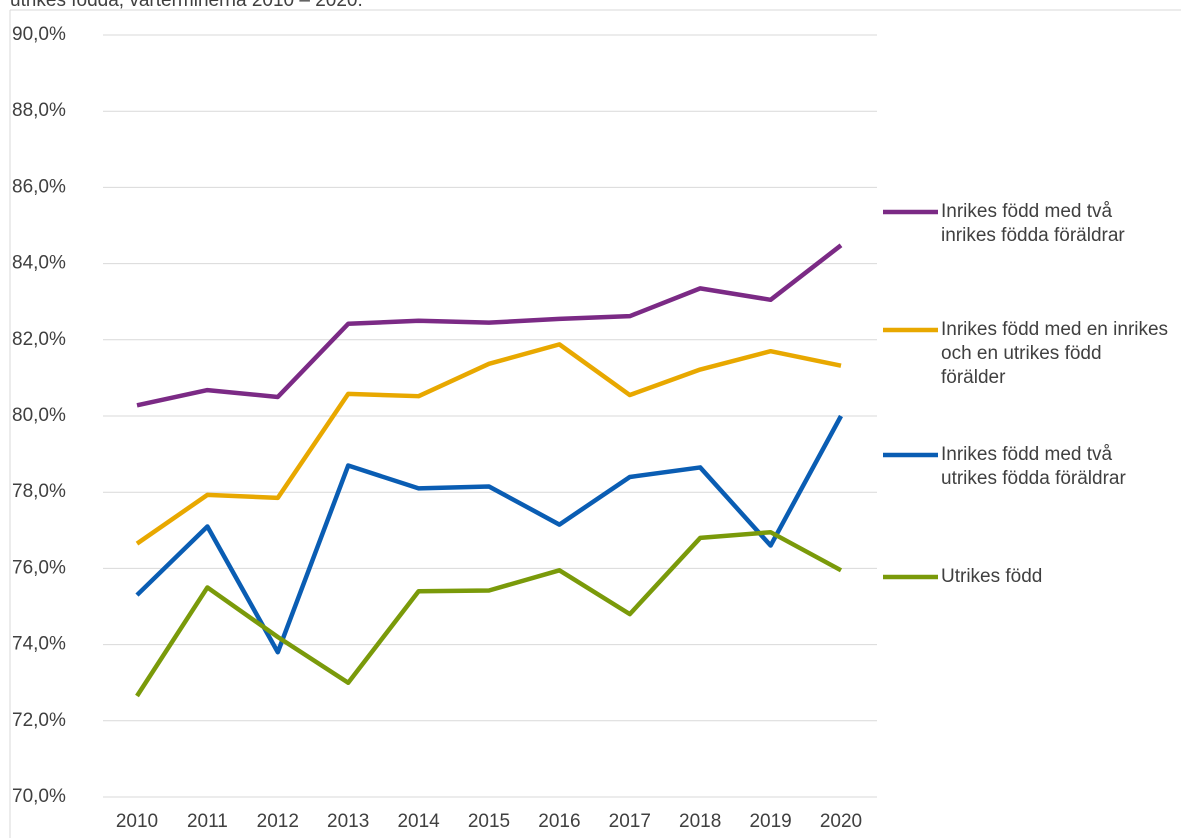 Image resolution: width=1181 pixels, height=838 pixels. What do you see at coordinates (39, 720) in the screenshot?
I see `y-tick-label: 72,0%` at bounding box center [39, 720].